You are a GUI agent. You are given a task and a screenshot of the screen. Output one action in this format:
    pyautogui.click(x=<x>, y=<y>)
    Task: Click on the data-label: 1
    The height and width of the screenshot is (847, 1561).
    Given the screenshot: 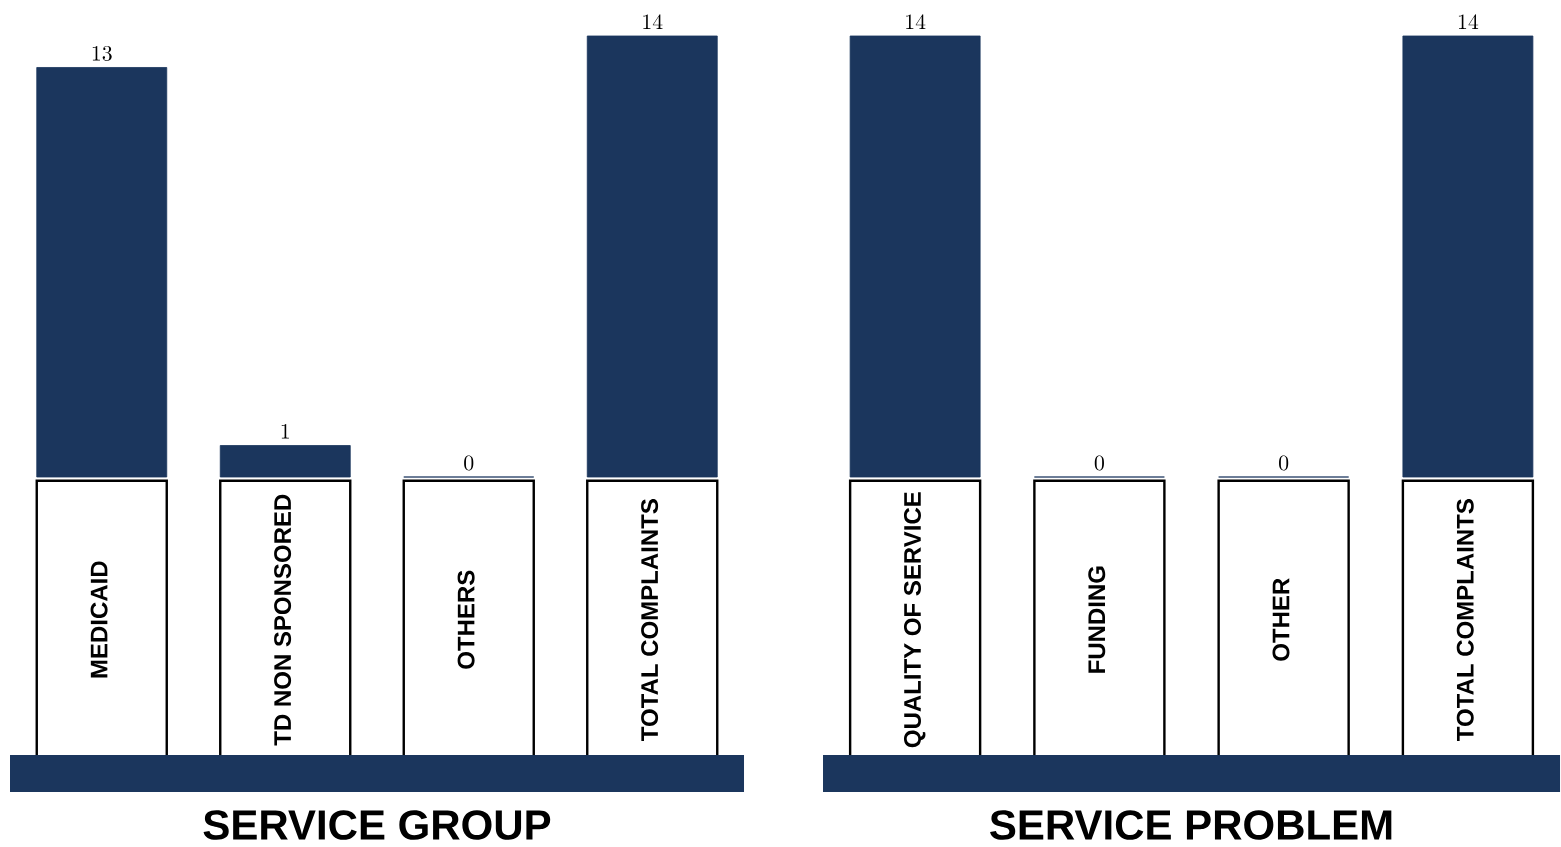 What is the action you would take?
    pyautogui.click(x=285, y=431)
    